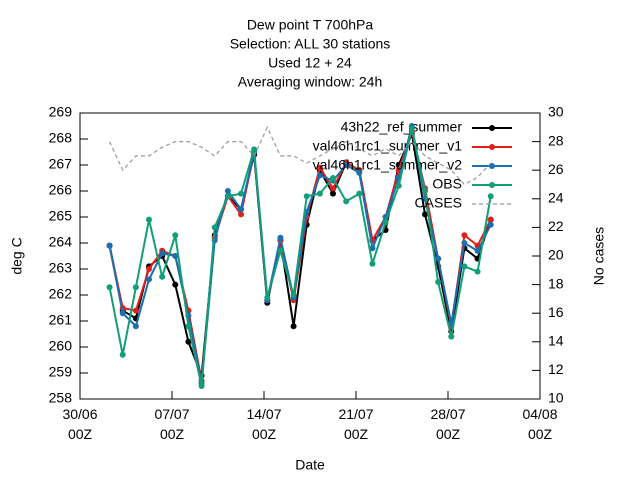  Describe the element at coordinates (388, 146) in the screenshot. I see `legend-label: val46h1rc1_summer_v1` at that location.